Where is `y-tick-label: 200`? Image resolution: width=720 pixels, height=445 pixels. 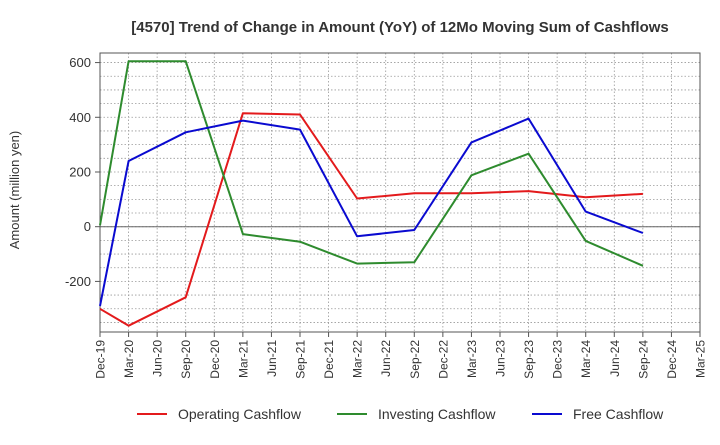
y-tick-label: 200 is located at coordinates (80, 171).